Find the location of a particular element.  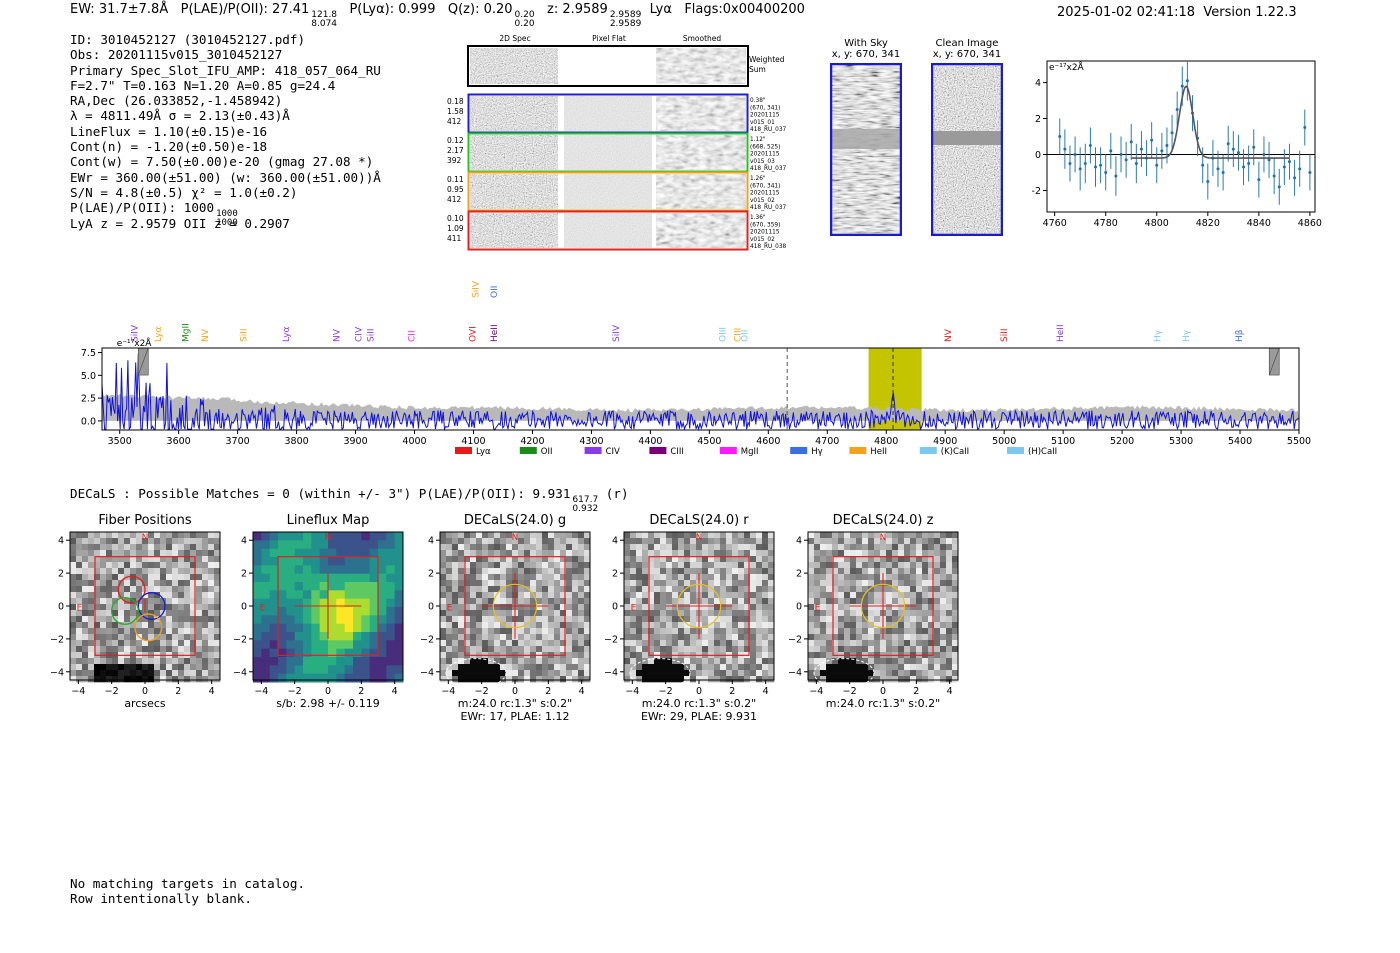

info-plae-text: P(LAE)/P(OII): 1000 is located at coordinates (142, 208).